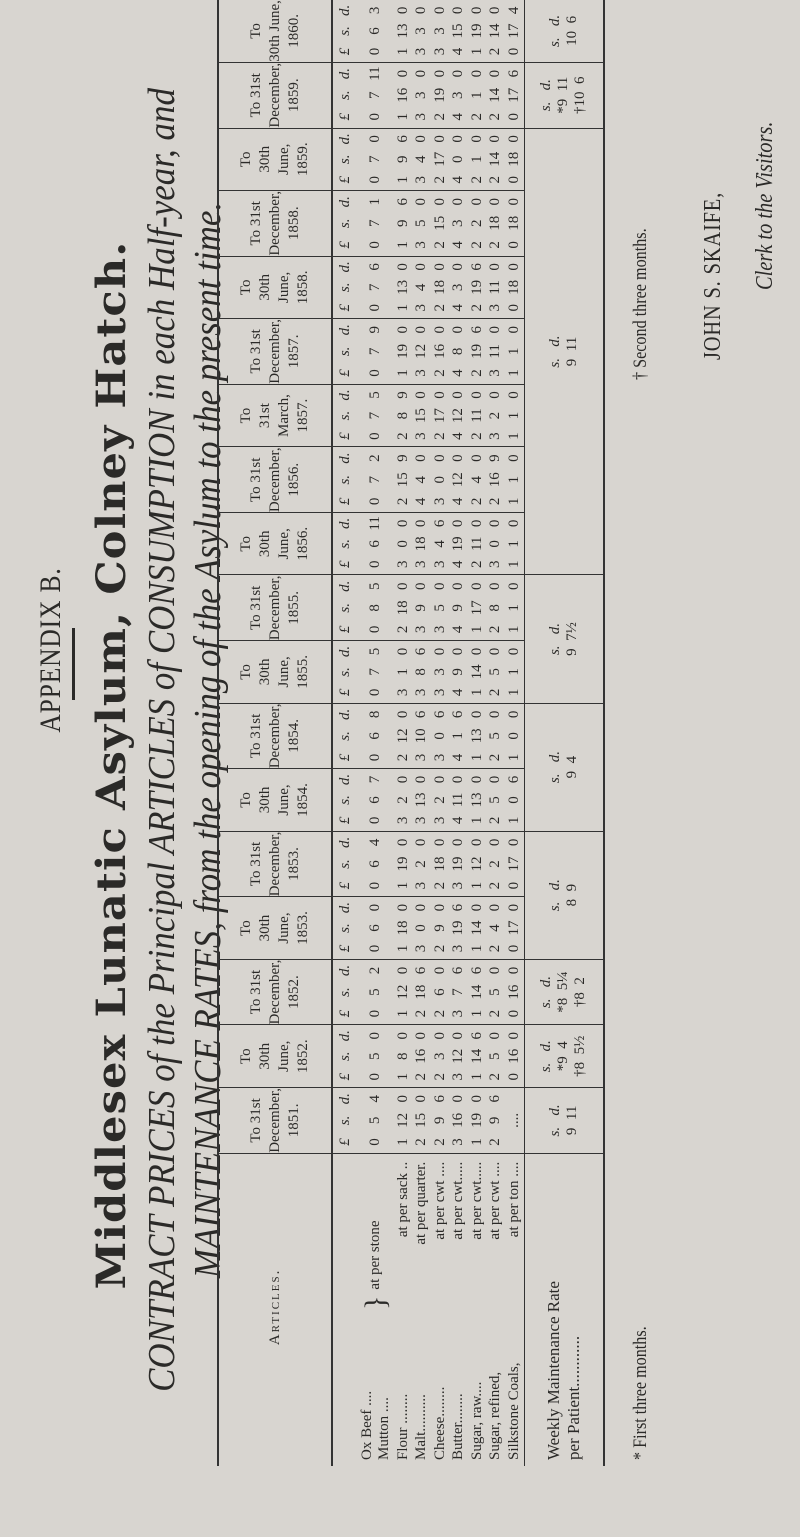 Image resolution: width=800 pixels, height=1537 pixels. I want to click on footnote-first: * First three months., so click(640, 1393).